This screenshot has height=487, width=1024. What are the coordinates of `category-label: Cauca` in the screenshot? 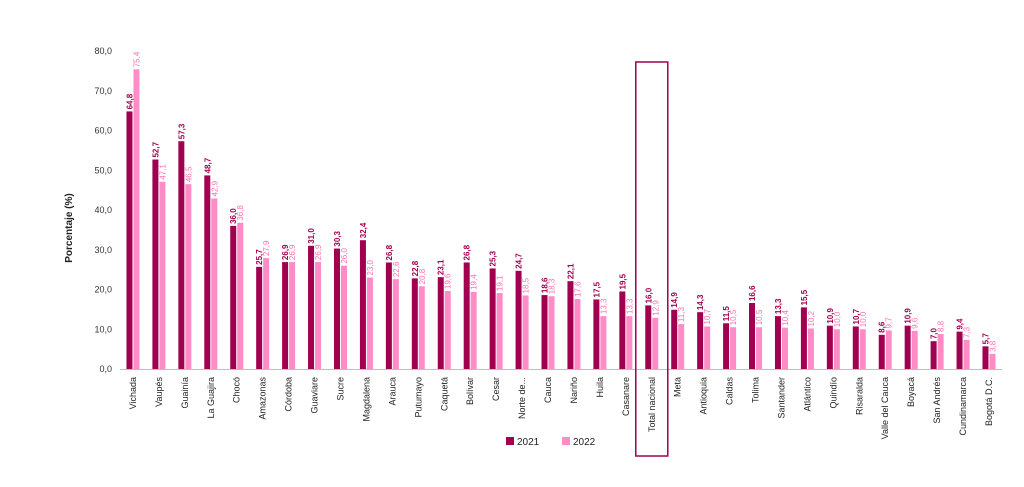 It's located at (548, 390).